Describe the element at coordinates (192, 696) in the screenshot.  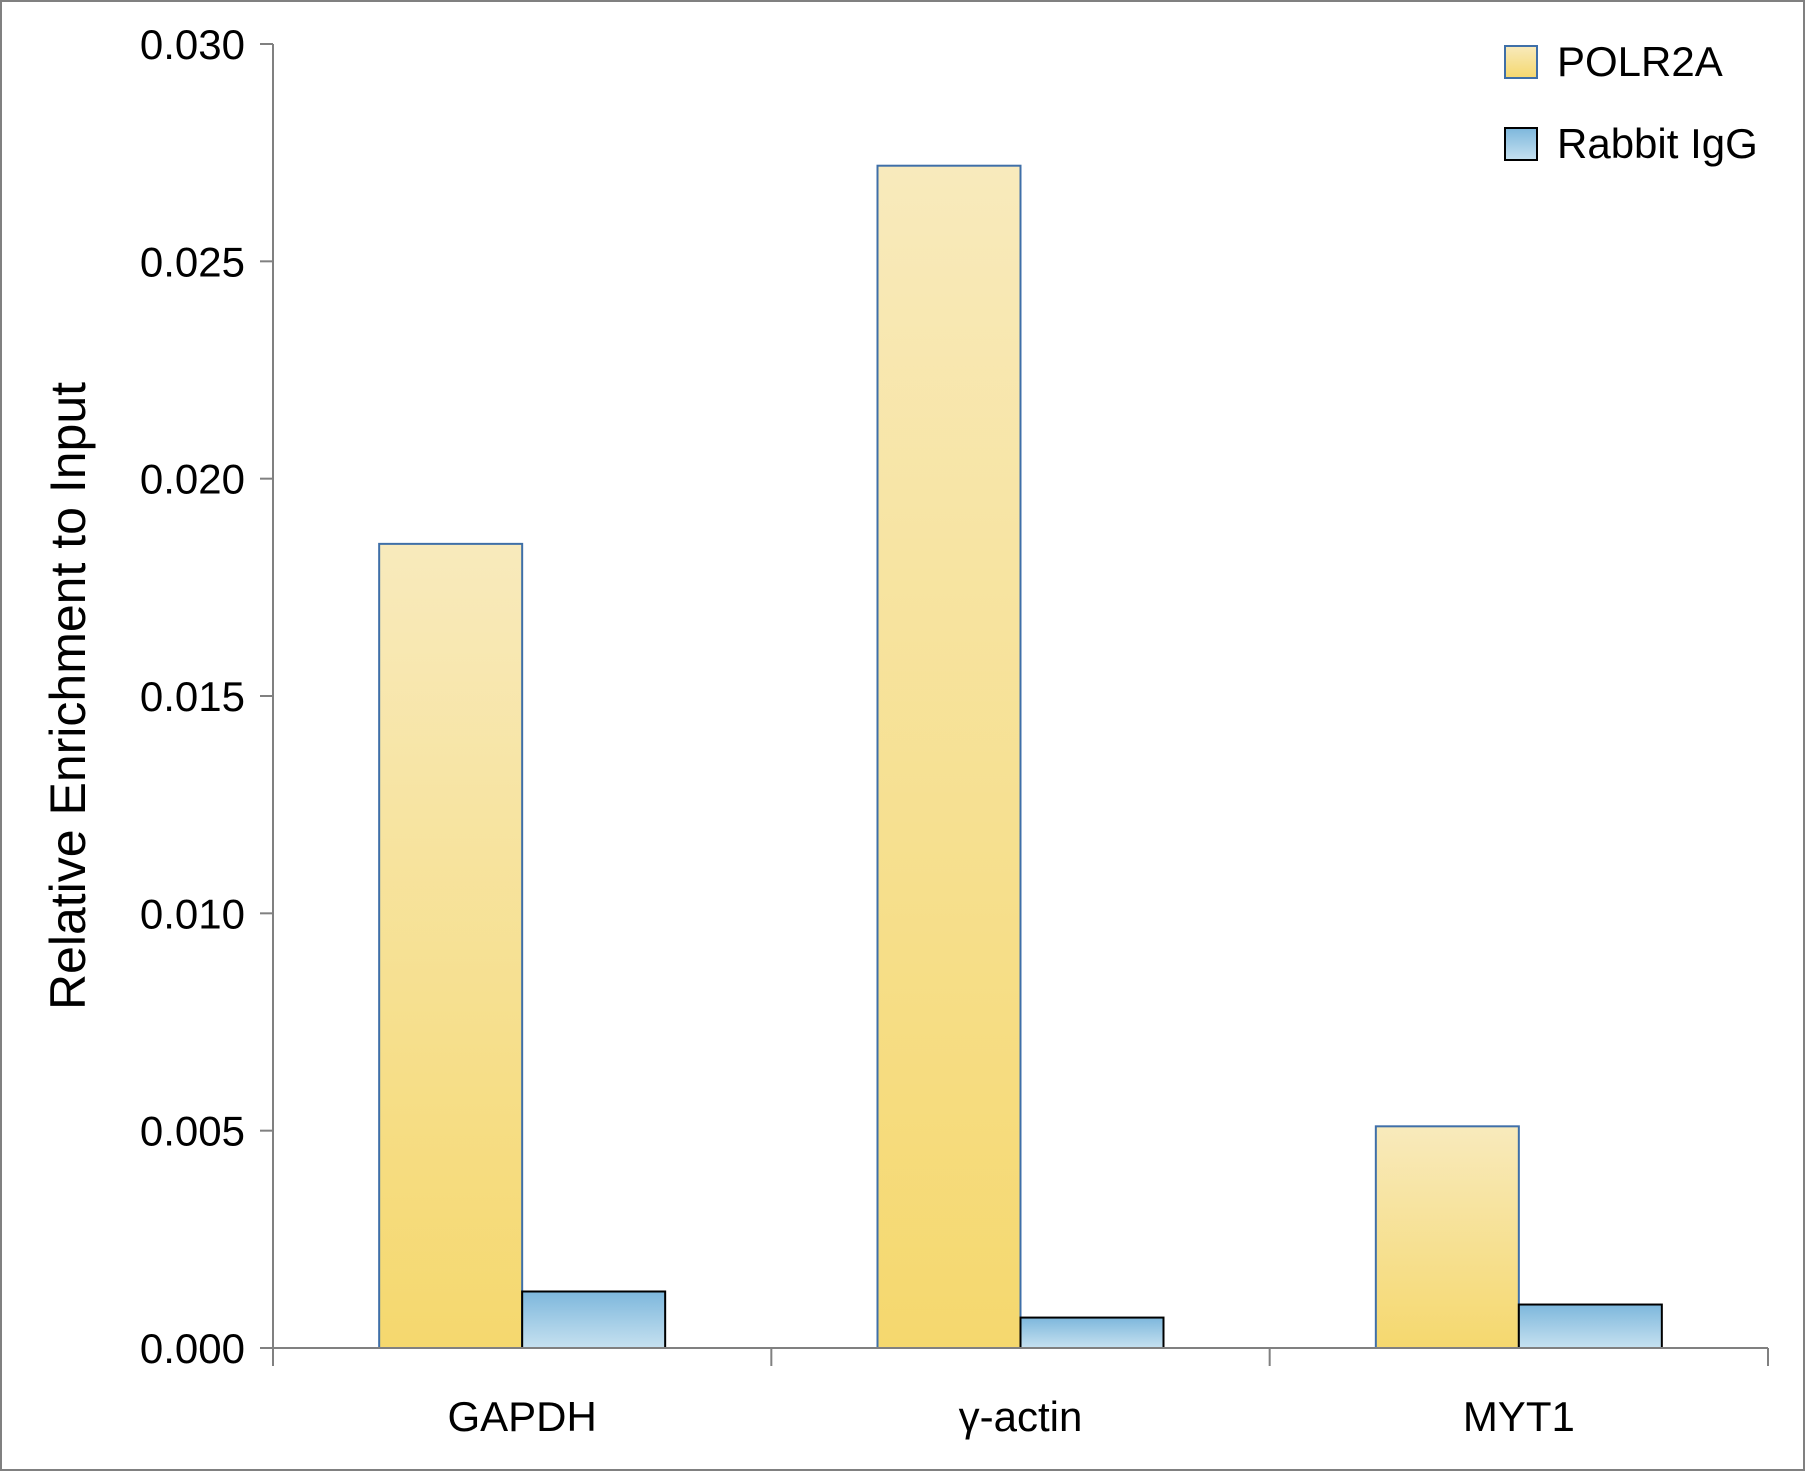
I see `y-tick-label: 0.015` at that location.